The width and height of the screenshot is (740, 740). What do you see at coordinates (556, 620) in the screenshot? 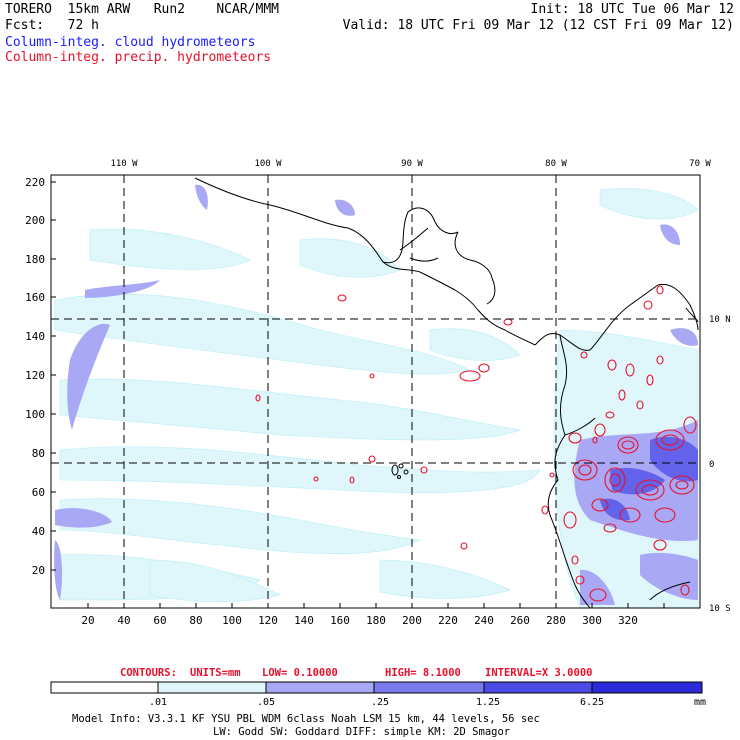
I see `x-tick: 280` at bounding box center [556, 620].